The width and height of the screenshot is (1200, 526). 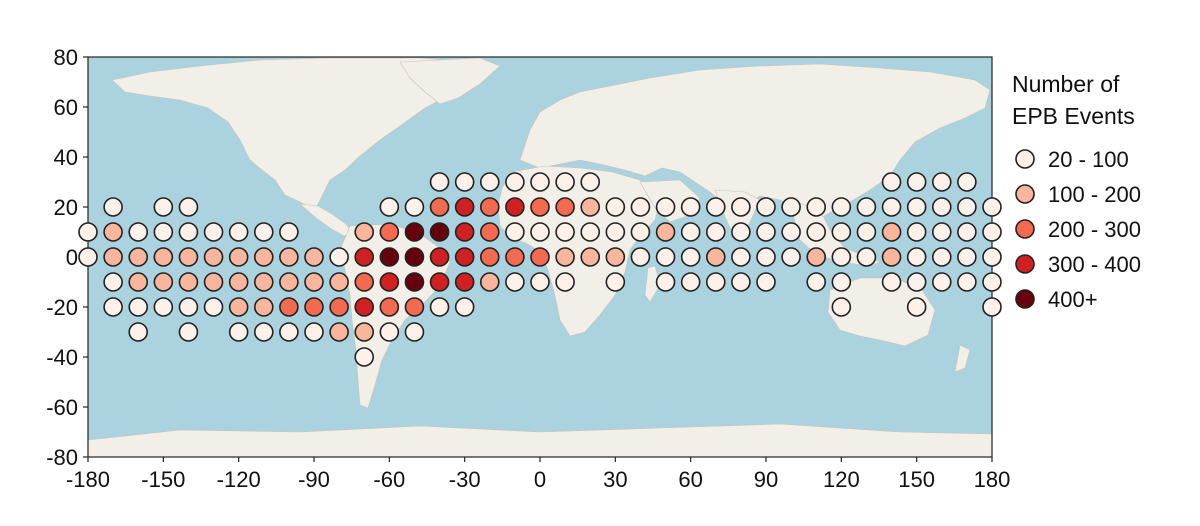 What do you see at coordinates (163, 479) in the screenshot?
I see `x-tick-label: -150` at bounding box center [163, 479].